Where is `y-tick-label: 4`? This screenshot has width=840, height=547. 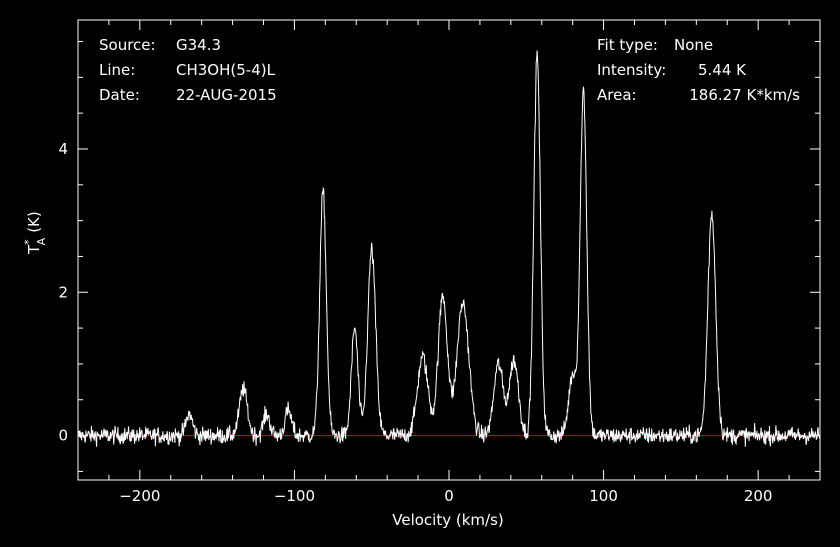 y-tick-label: 4 is located at coordinates (63, 149).